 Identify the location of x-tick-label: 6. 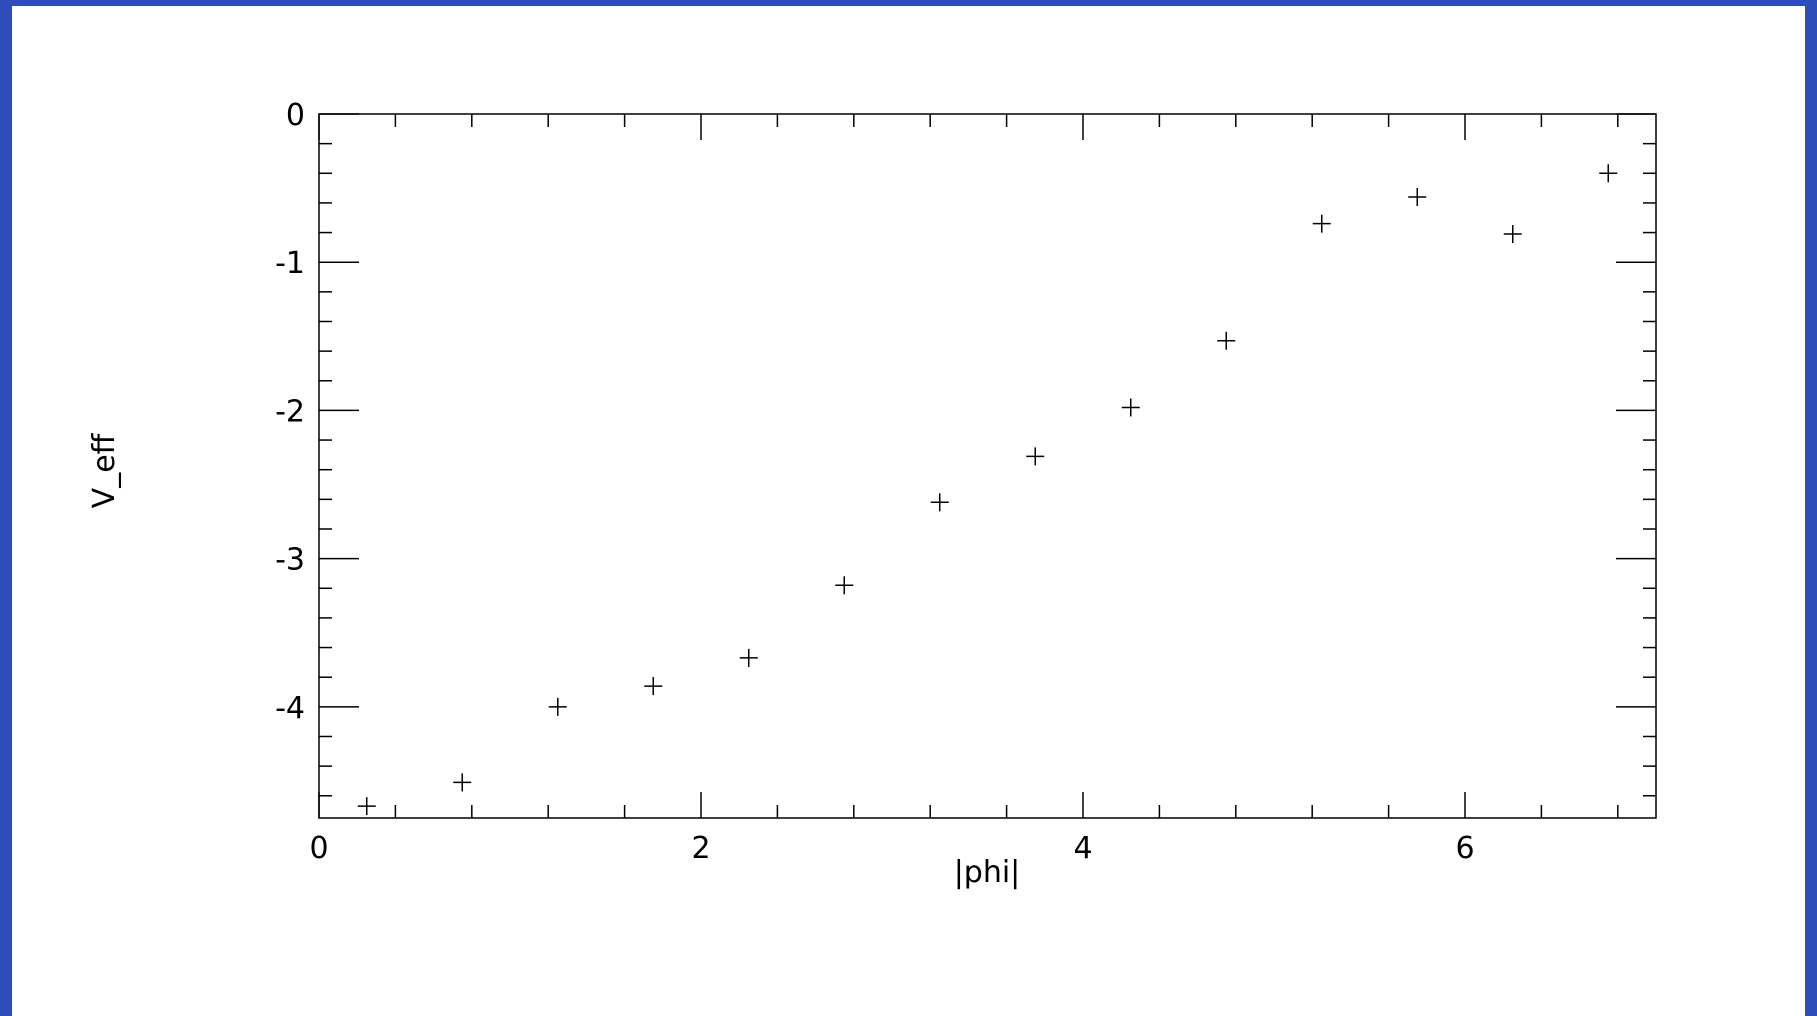
(1464, 848).